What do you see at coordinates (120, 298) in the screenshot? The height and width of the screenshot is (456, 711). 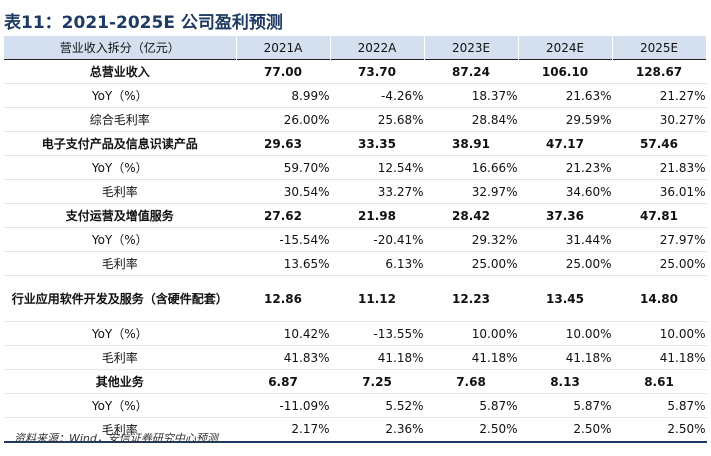 I see `row-label: 行业应用软件开发及服务（含硬件配套）` at bounding box center [120, 298].